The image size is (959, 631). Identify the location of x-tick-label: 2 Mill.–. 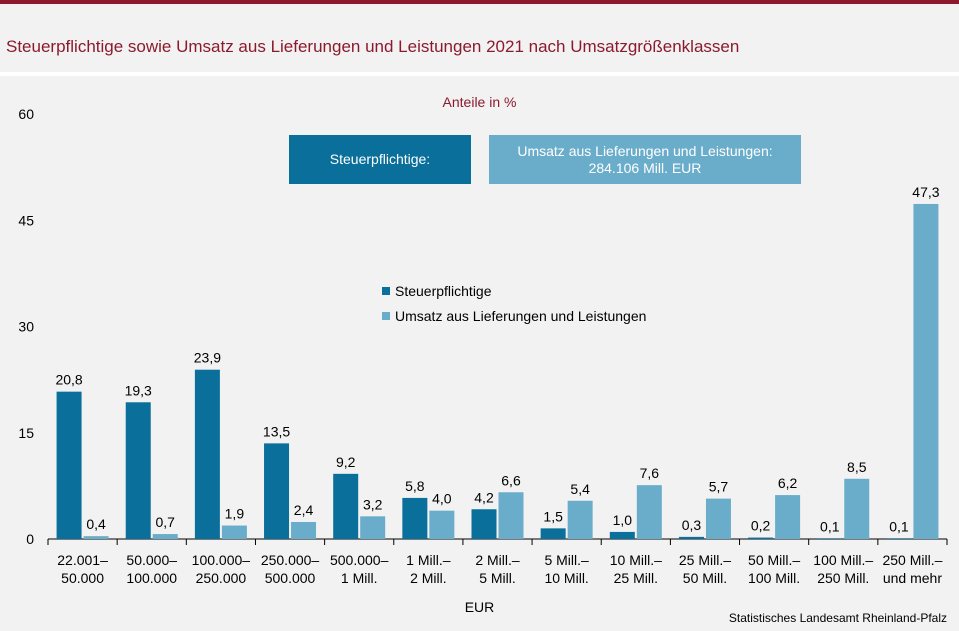
(497, 560).